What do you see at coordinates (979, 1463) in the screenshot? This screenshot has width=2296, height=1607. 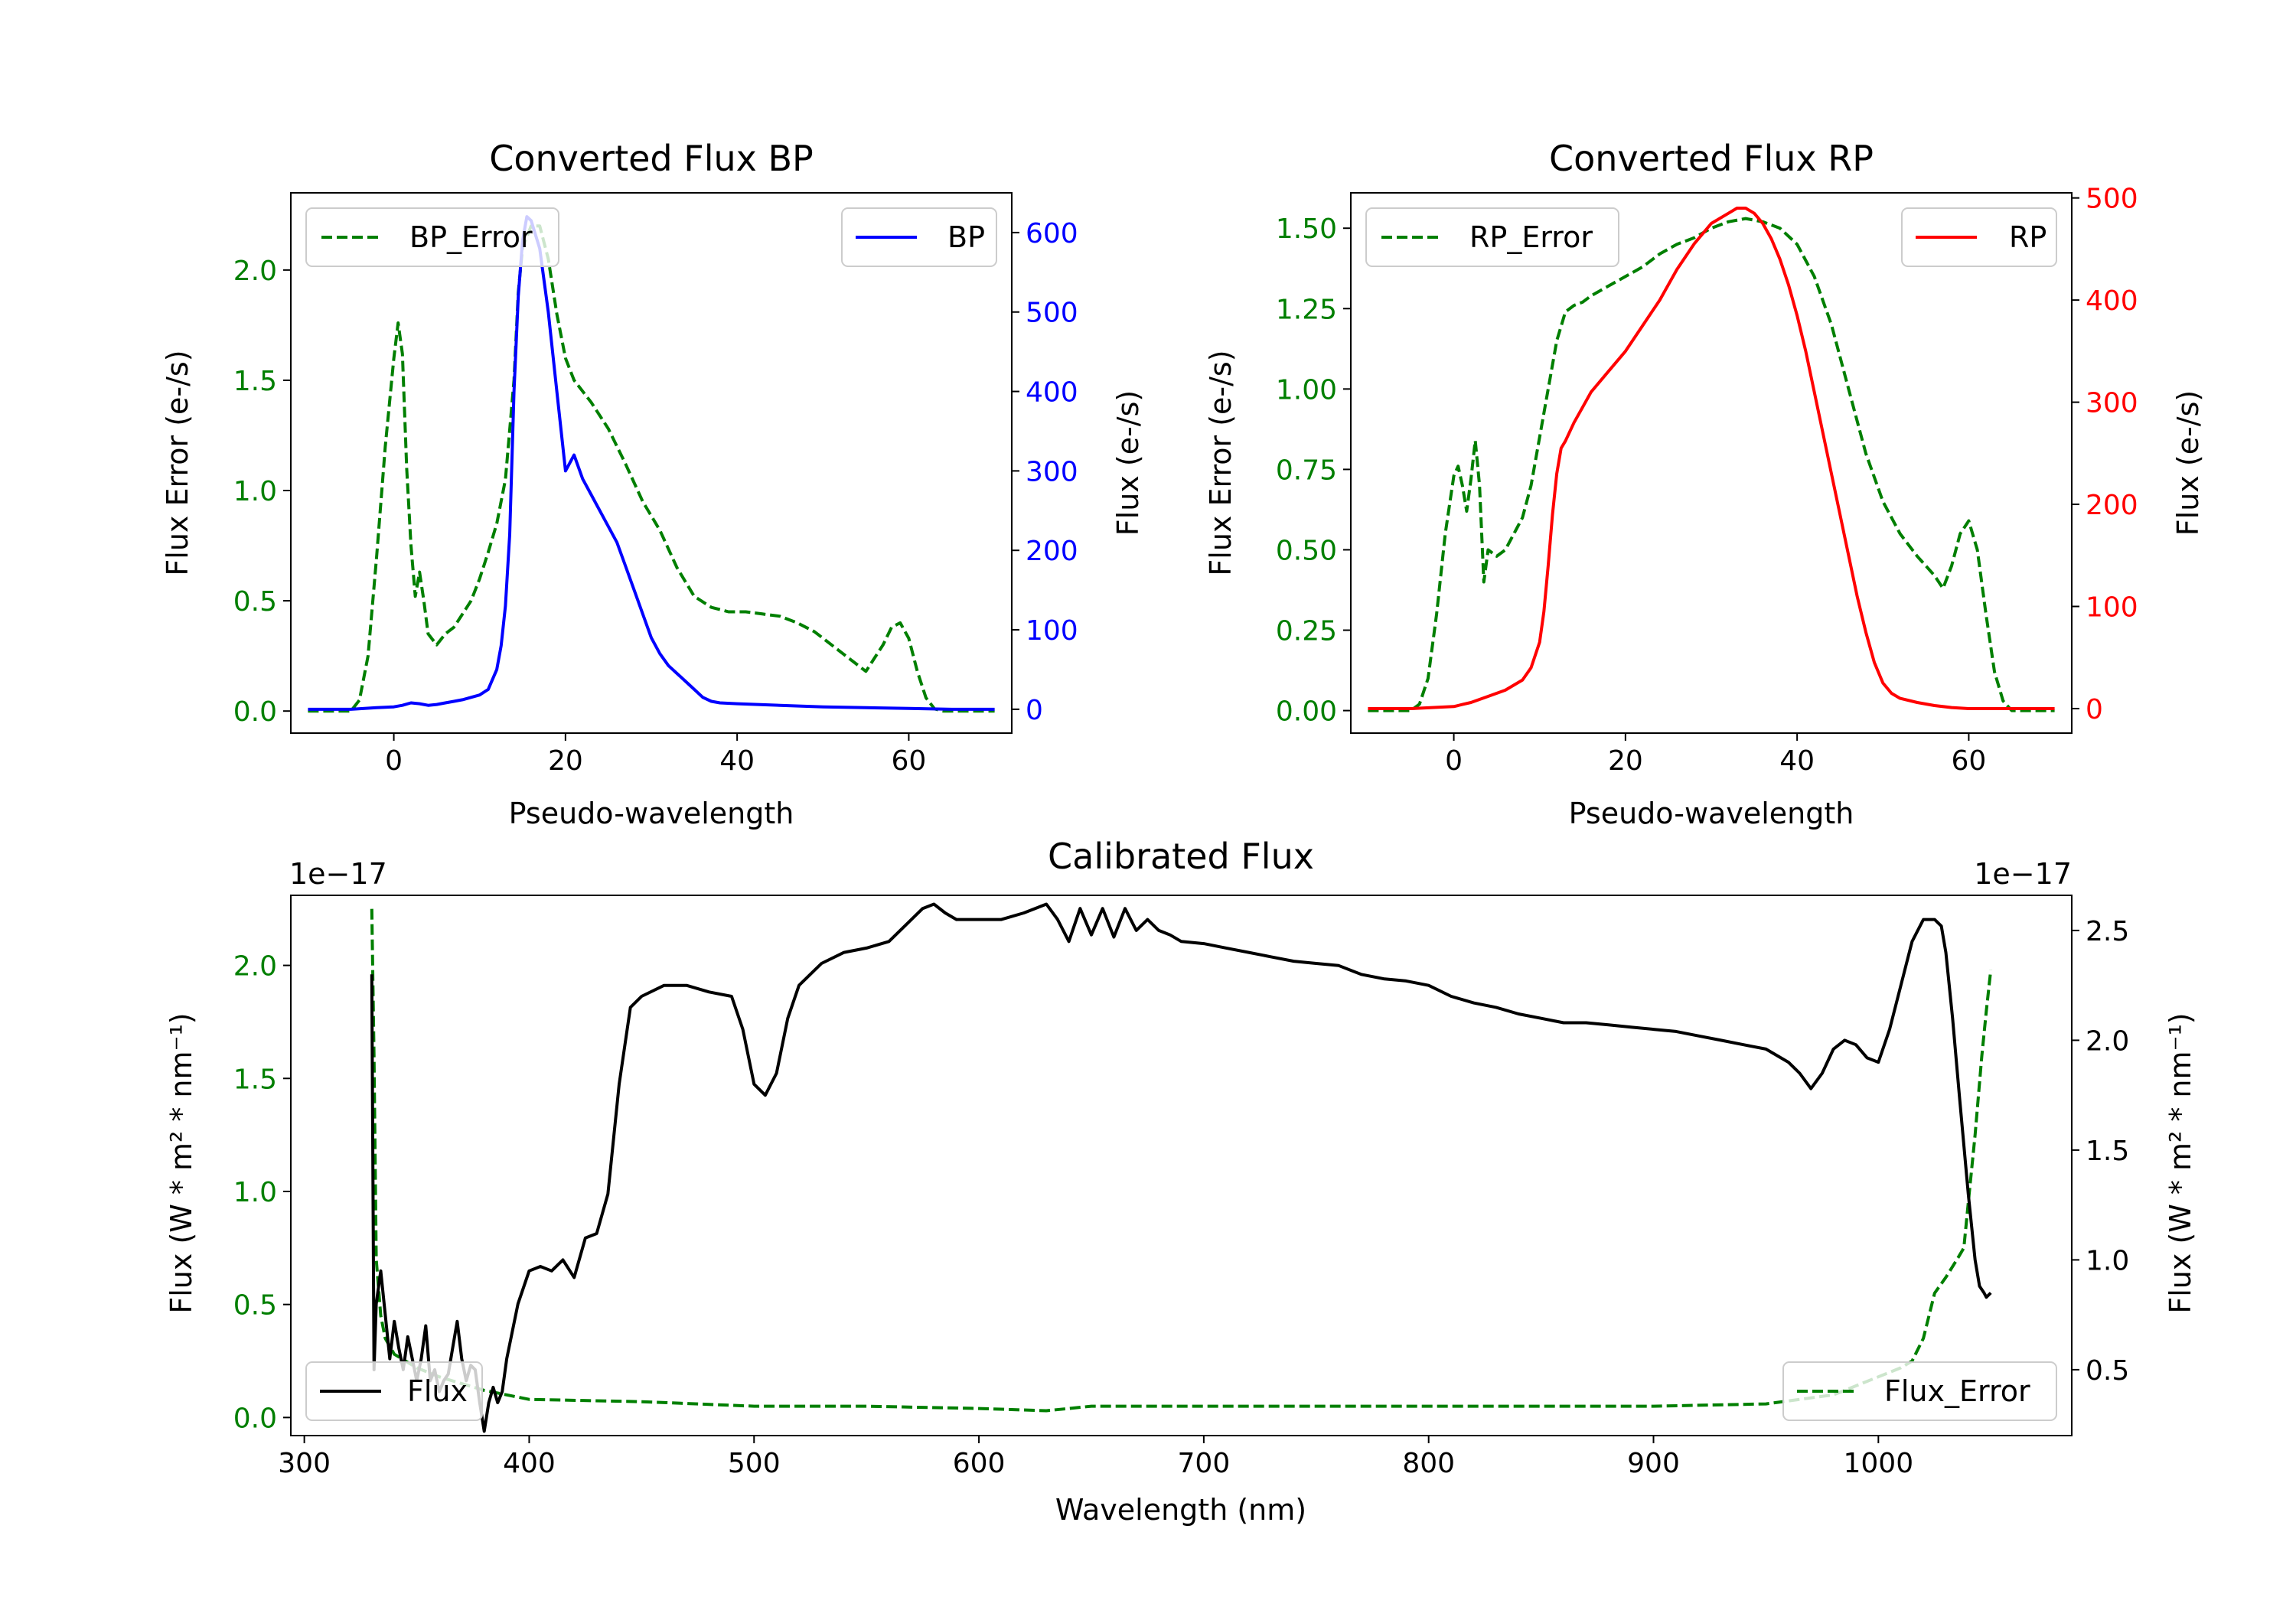 I see `x-tick-label: 600` at bounding box center [979, 1463].